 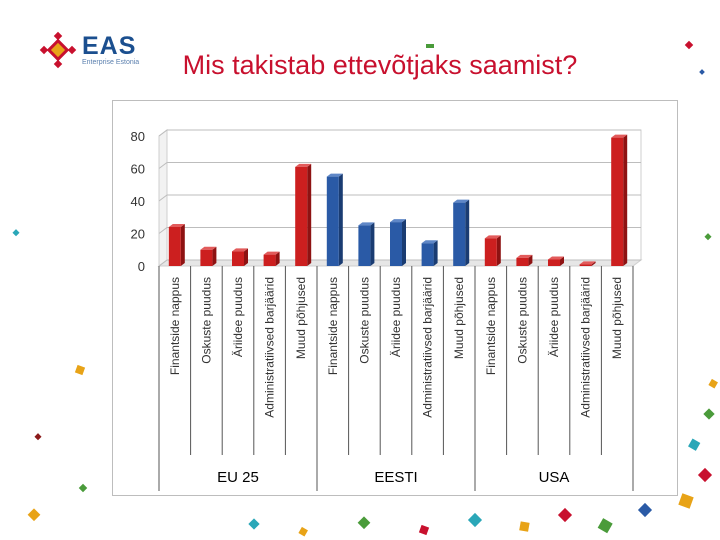 What do you see at coordinates (238, 477) in the screenshot?
I see `group-label: EU 25` at bounding box center [238, 477].